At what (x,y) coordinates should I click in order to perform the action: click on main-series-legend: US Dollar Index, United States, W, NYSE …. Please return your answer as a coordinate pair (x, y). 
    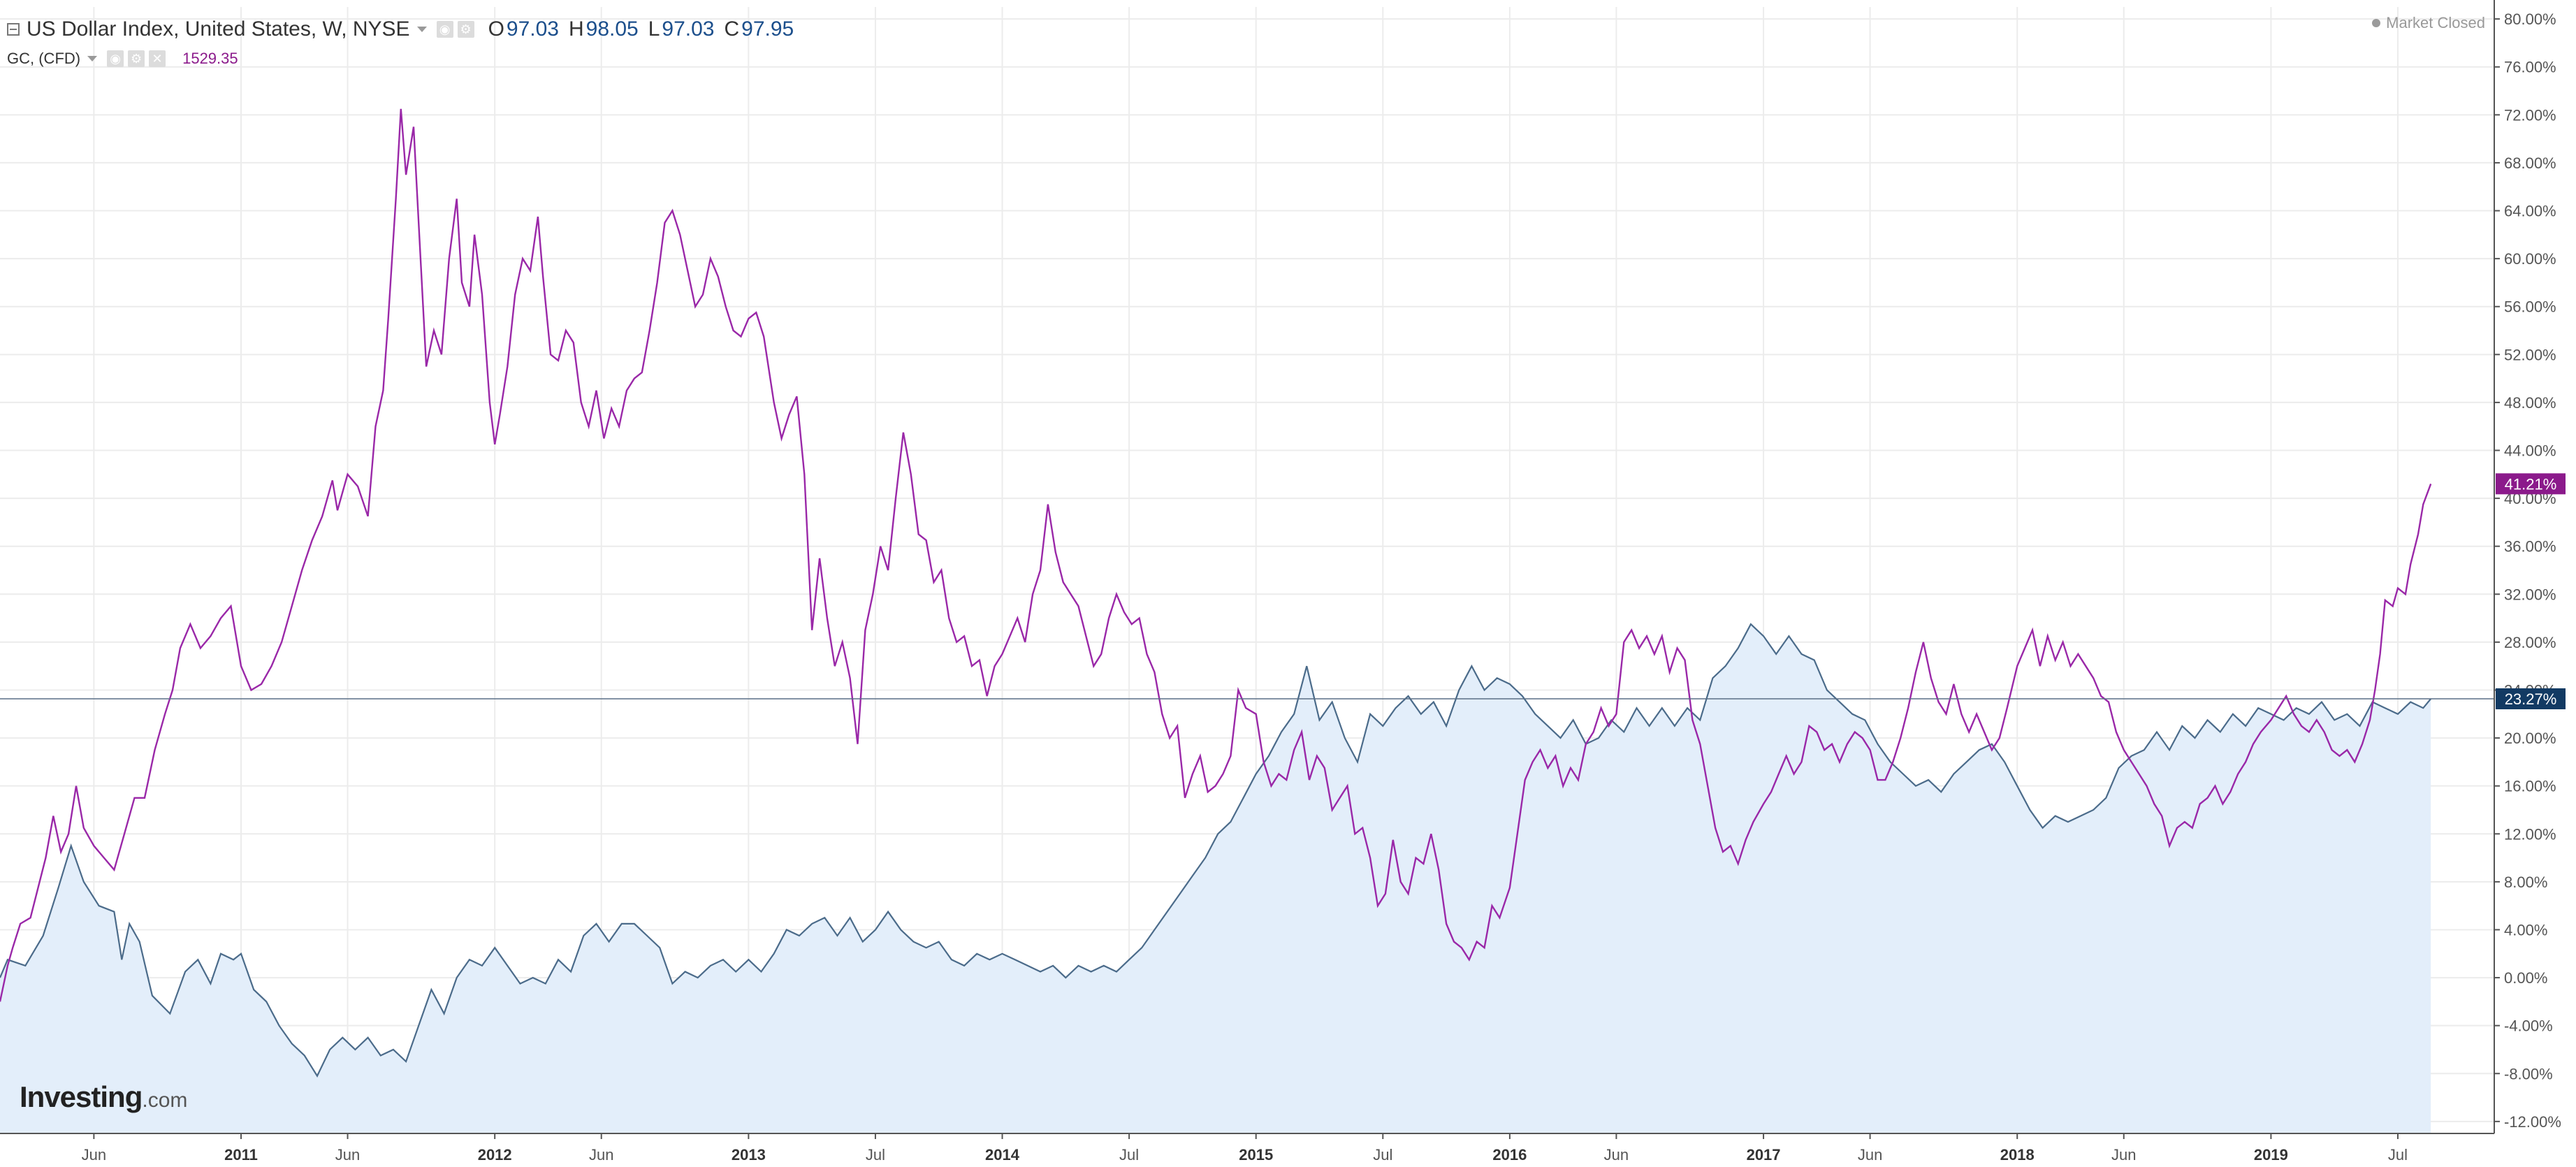
    Looking at the image, I should click on (400, 29).